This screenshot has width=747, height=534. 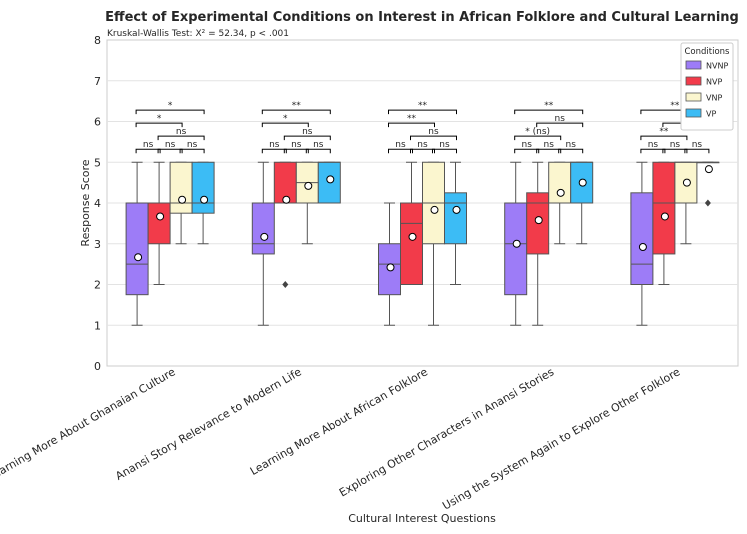 What do you see at coordinates (97, 285) in the screenshot?
I see `y-tick-label: 2` at bounding box center [97, 285].